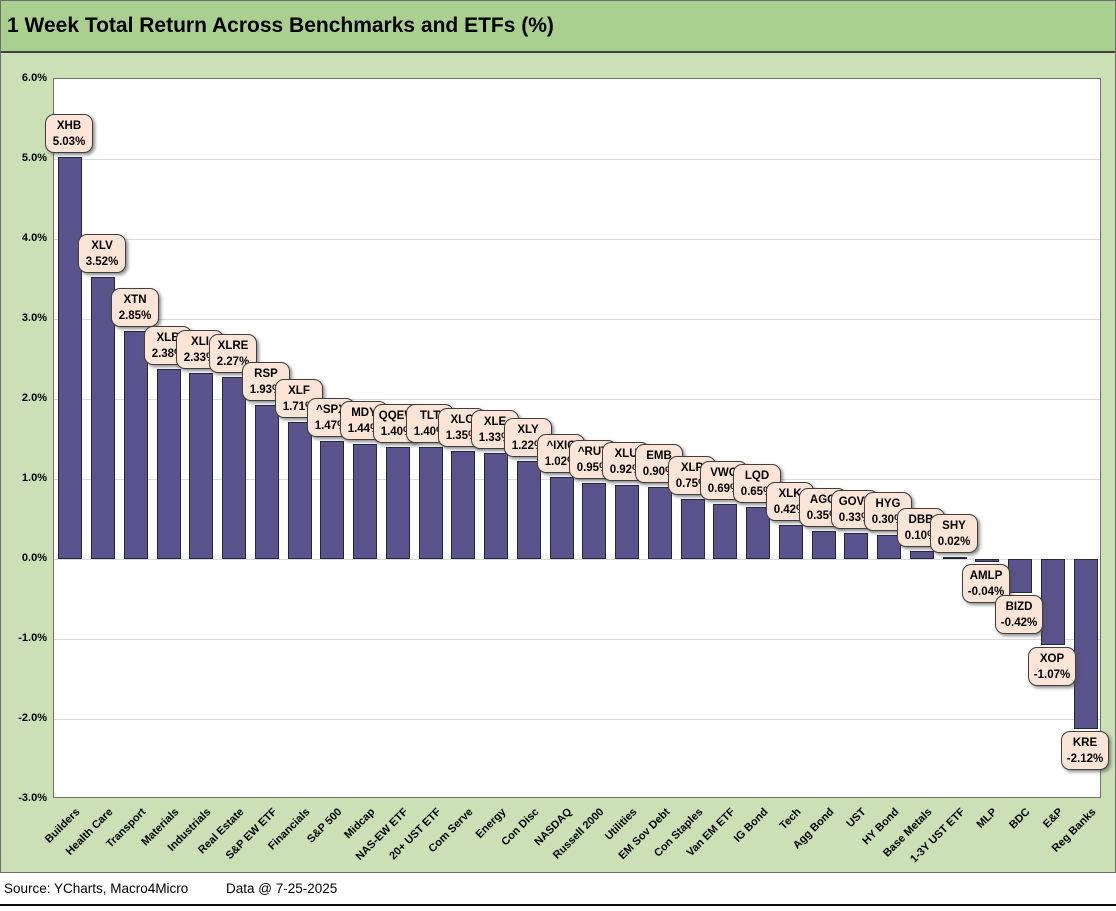 Image resolution: width=1116 pixels, height=911 pixels. What do you see at coordinates (1052, 675) in the screenshot?
I see `callout-value: -1.07%` at bounding box center [1052, 675].